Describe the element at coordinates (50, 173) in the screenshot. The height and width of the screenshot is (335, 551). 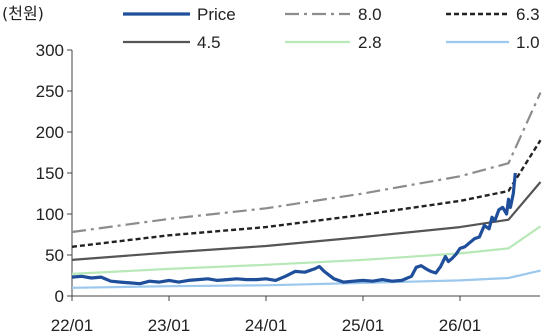
I see `y-tick-label: 150` at that location.